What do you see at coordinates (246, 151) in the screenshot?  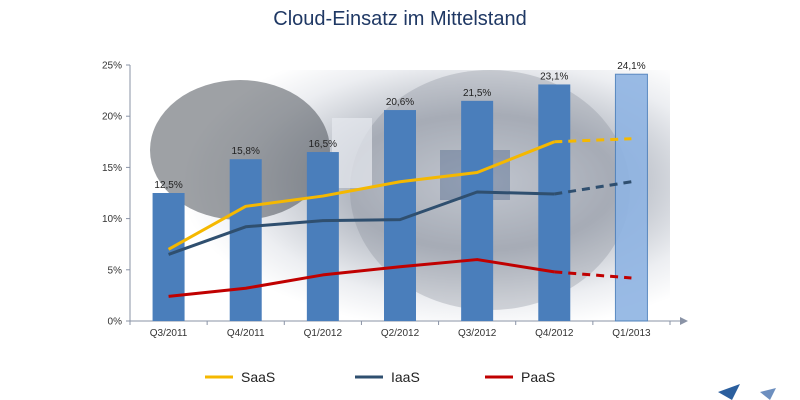 I see `bar-value-label: 15,8%` at bounding box center [246, 151].